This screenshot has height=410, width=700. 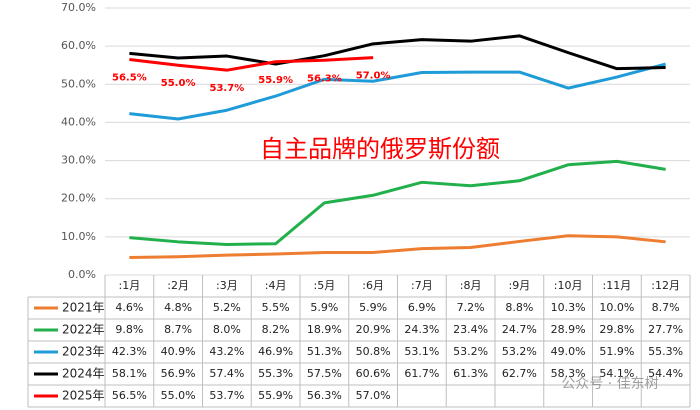 I want to click on table-cell: 5.2%, so click(x=227, y=307).